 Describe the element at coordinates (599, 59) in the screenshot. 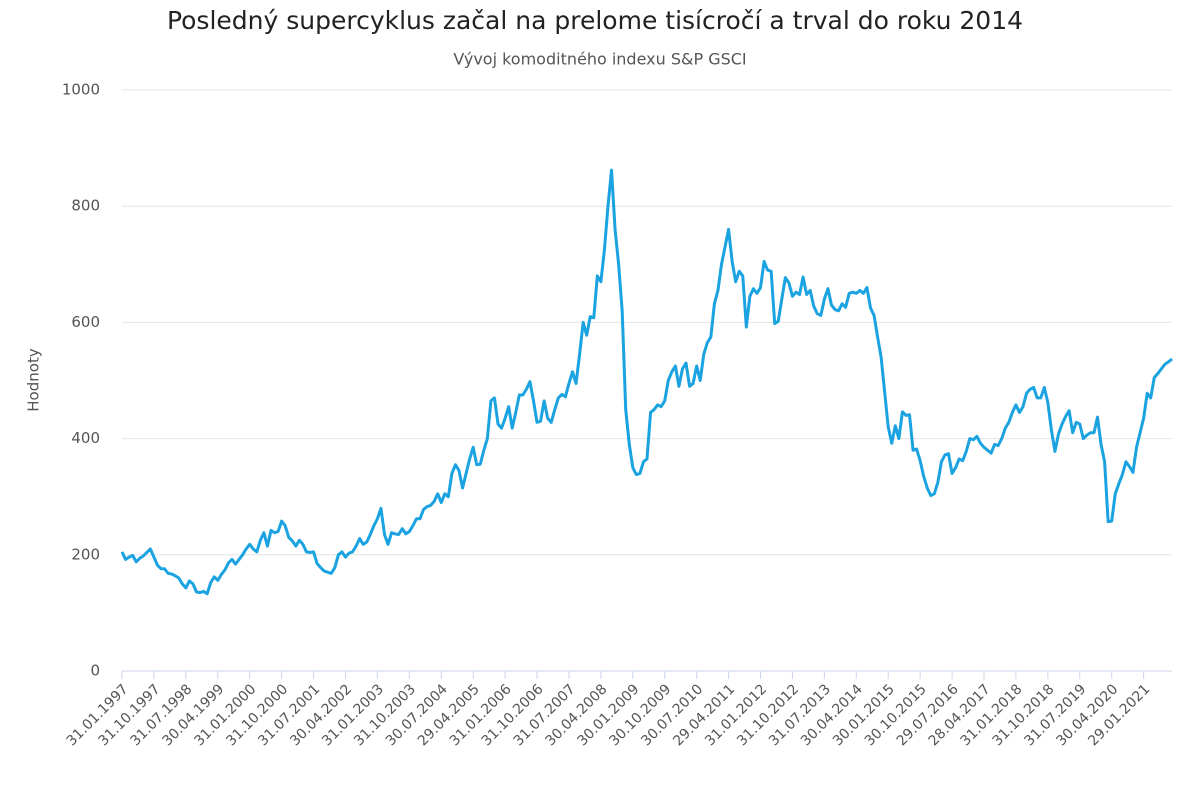

I see `chart-subtitle: Vývoj komoditného indexu S&P GSCI` at that location.